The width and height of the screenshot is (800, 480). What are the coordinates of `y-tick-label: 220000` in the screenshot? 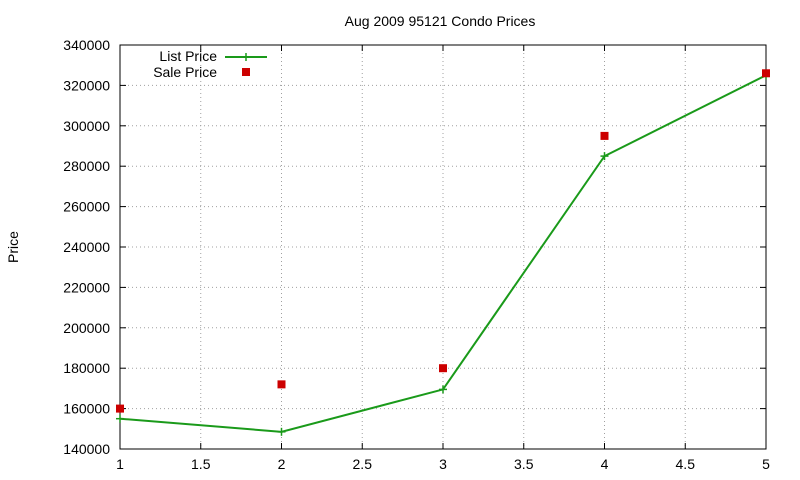 It's located at (86, 287).